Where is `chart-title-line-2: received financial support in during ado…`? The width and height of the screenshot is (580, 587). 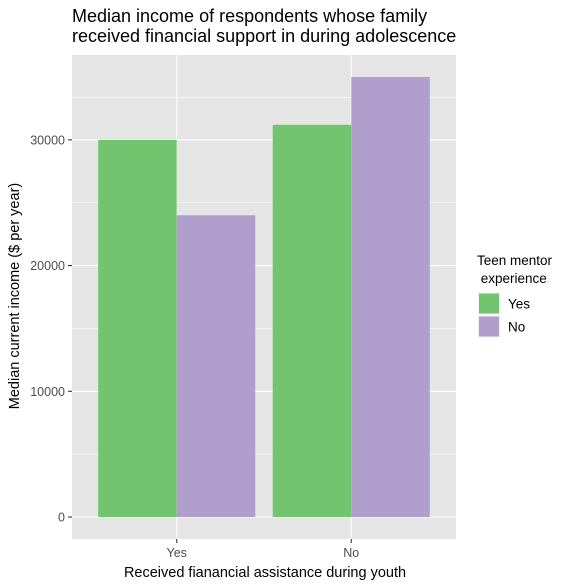
chart-title-line-2: received financial support in during ado… is located at coordinates (264, 36).